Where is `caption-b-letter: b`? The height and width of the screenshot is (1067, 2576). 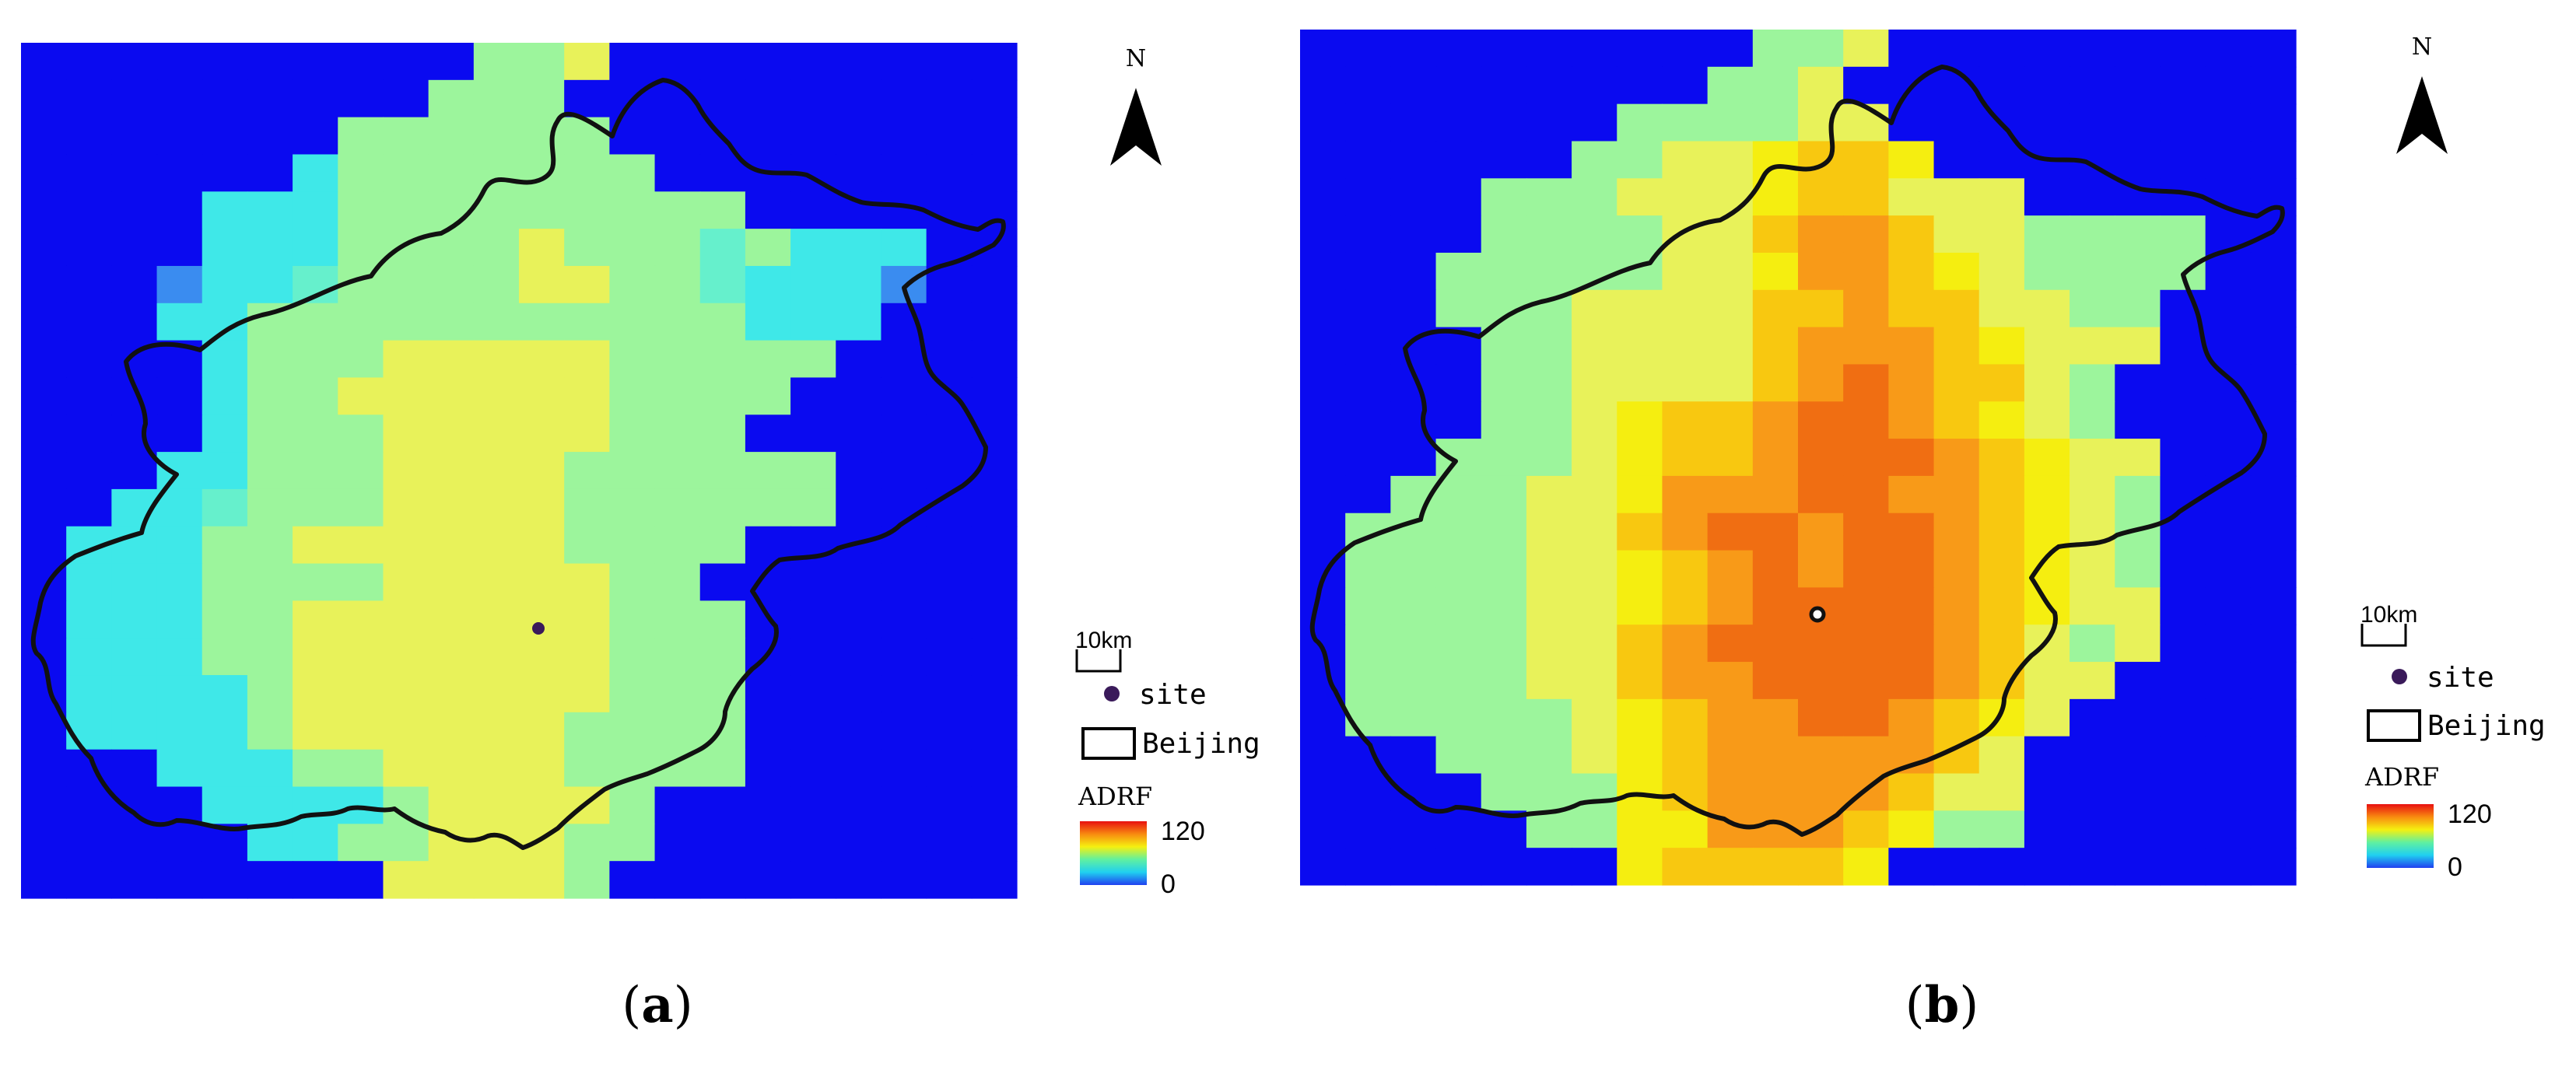
caption-b-letter: b is located at coordinates (1942, 1005).